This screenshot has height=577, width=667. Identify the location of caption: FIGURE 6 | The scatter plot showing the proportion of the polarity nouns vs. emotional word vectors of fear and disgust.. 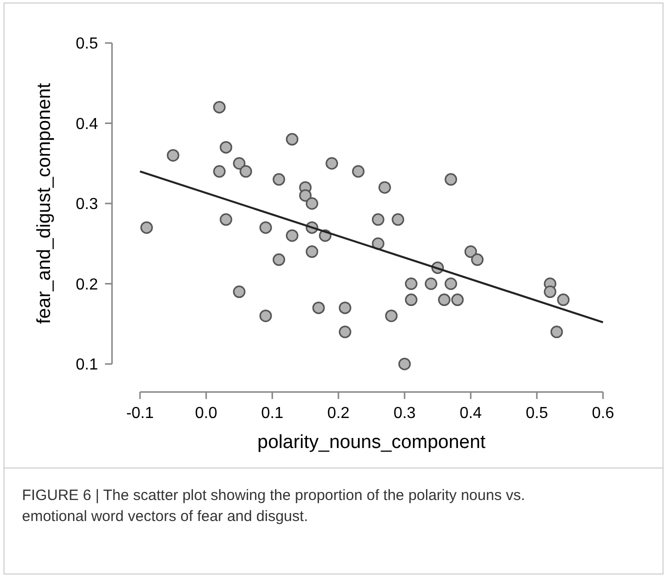
(274, 506).